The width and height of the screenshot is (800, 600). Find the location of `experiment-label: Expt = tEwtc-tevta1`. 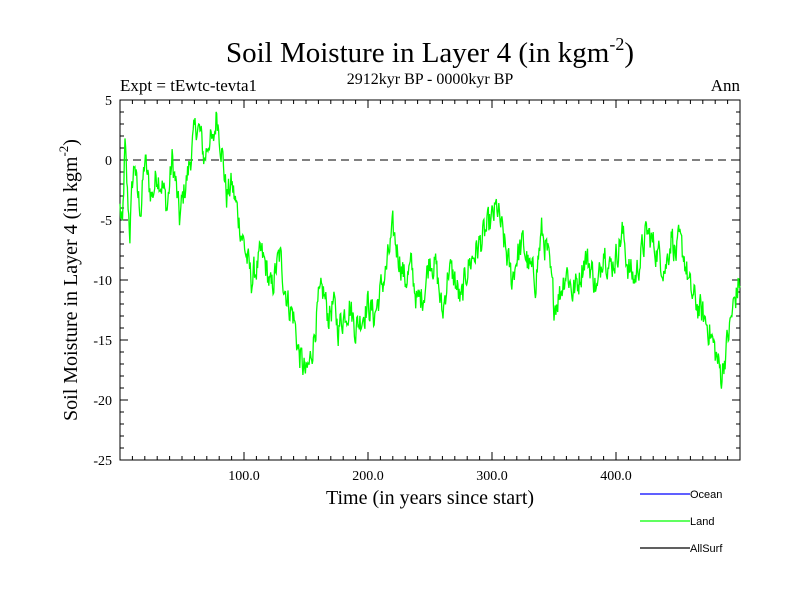

experiment-label: Expt = tEwtc-tevta1 is located at coordinates (188, 85).